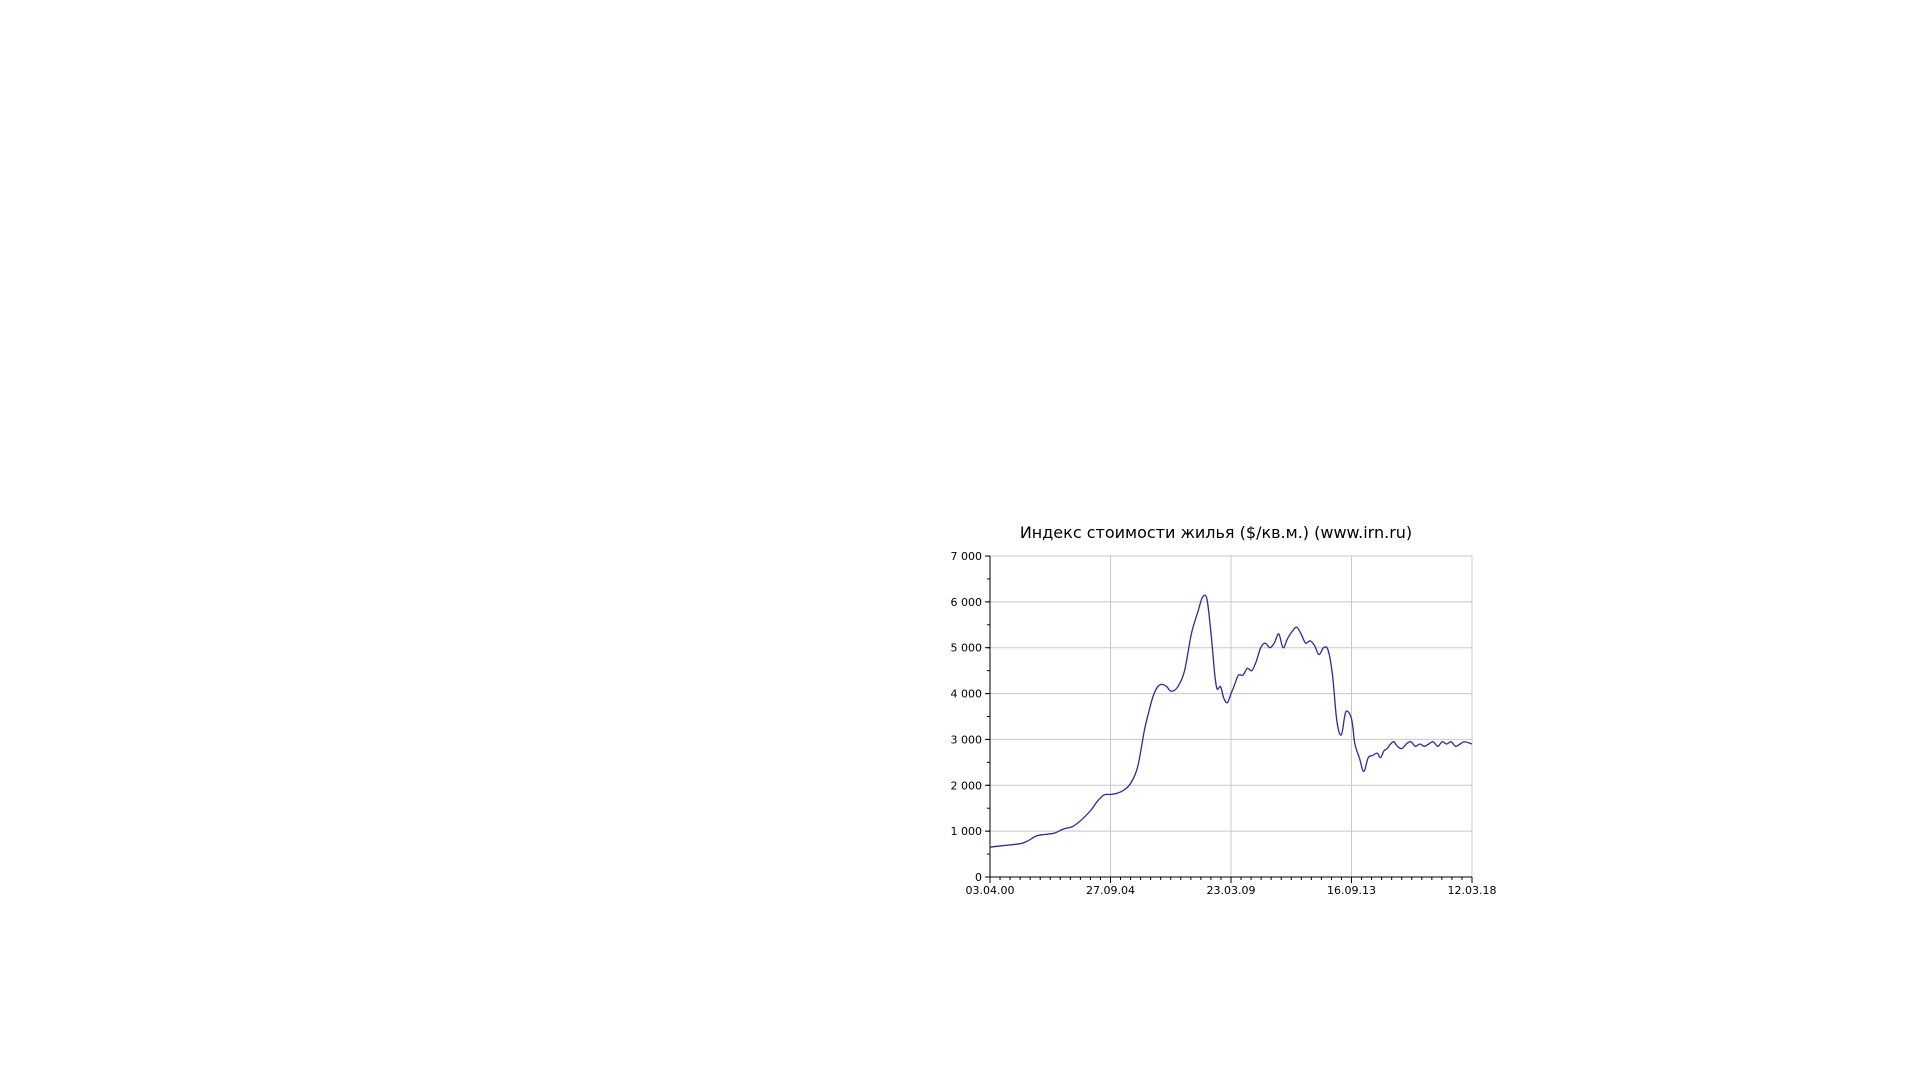 This screenshot has width=1920, height=1080. What do you see at coordinates (967, 831) in the screenshot?
I see `y-tick-label: 1 000` at bounding box center [967, 831].